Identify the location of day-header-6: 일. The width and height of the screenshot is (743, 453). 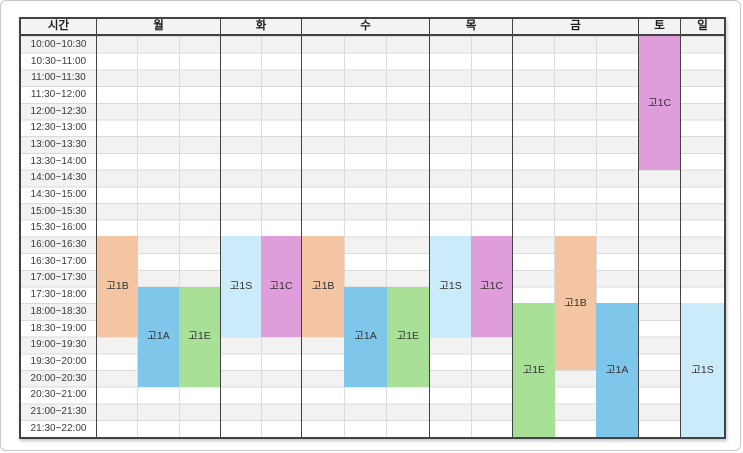
(702, 26).